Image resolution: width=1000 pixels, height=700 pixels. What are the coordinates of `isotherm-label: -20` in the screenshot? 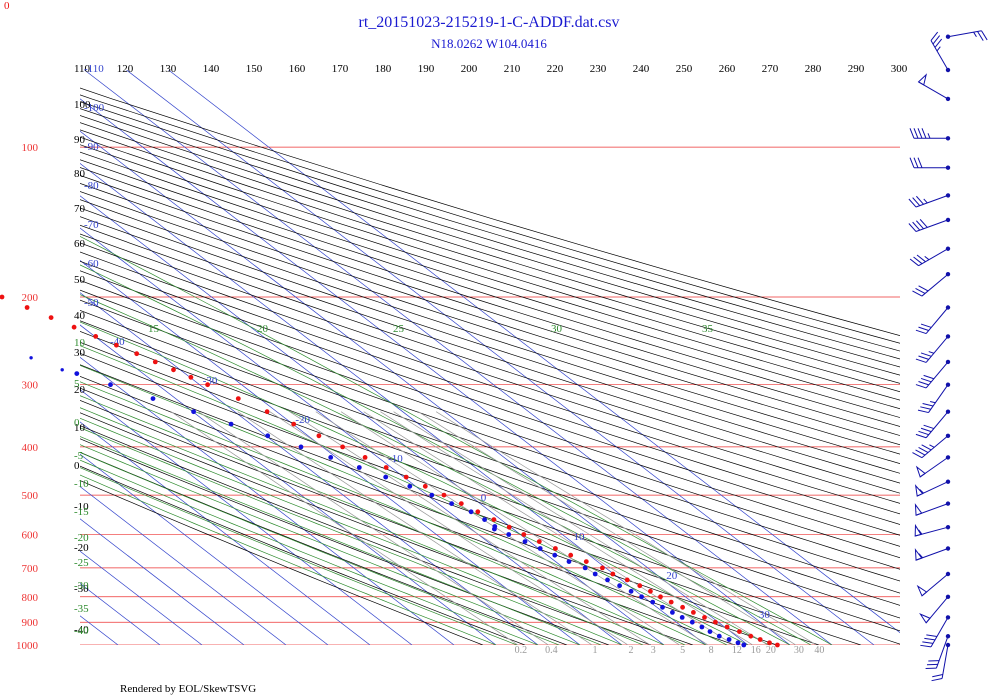 It's located at (302, 420).